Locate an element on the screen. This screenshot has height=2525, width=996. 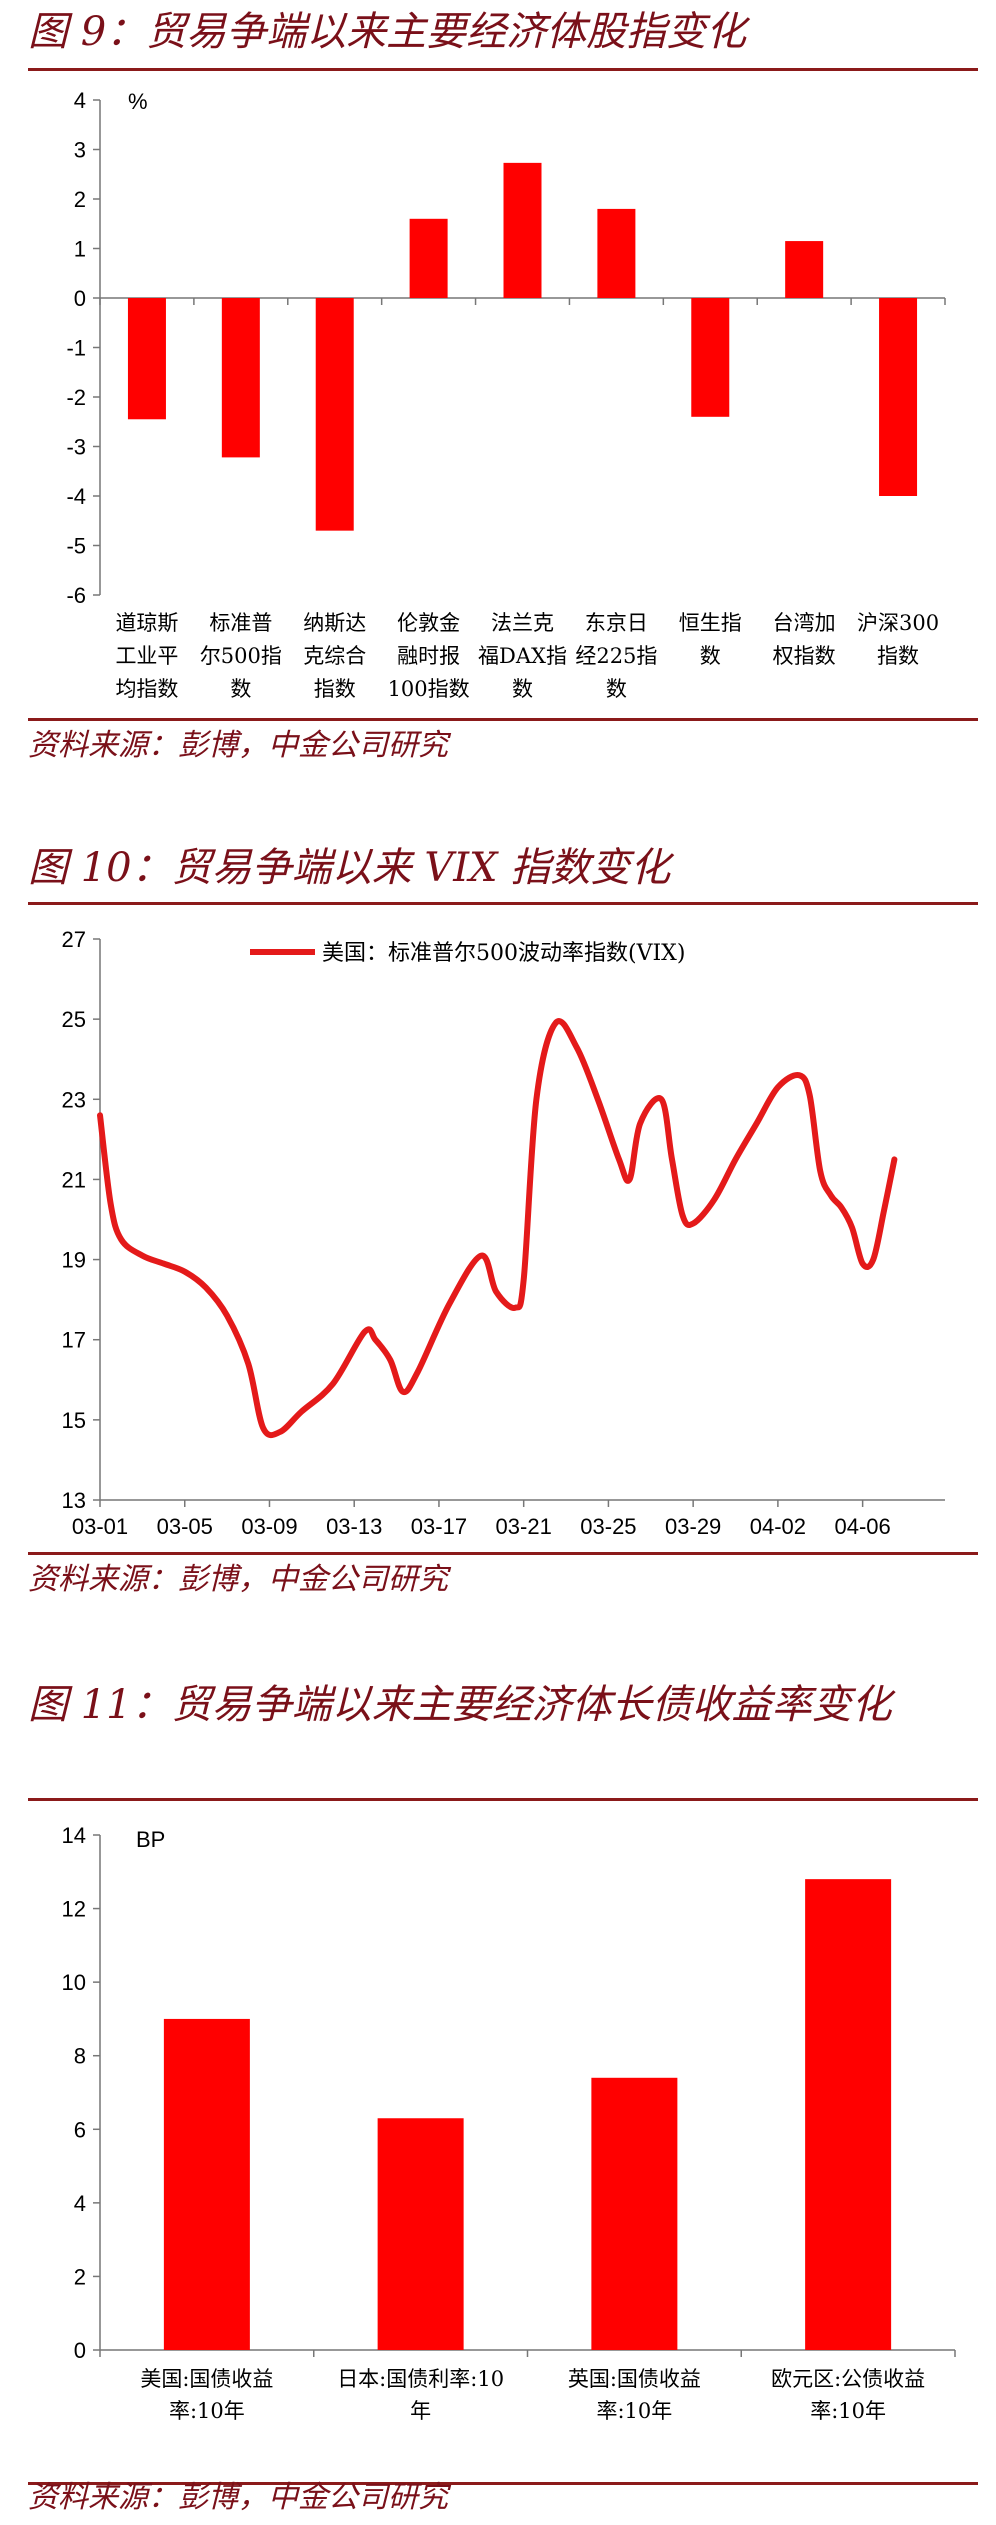
category-label: 权指数 is located at coordinates (804, 656).